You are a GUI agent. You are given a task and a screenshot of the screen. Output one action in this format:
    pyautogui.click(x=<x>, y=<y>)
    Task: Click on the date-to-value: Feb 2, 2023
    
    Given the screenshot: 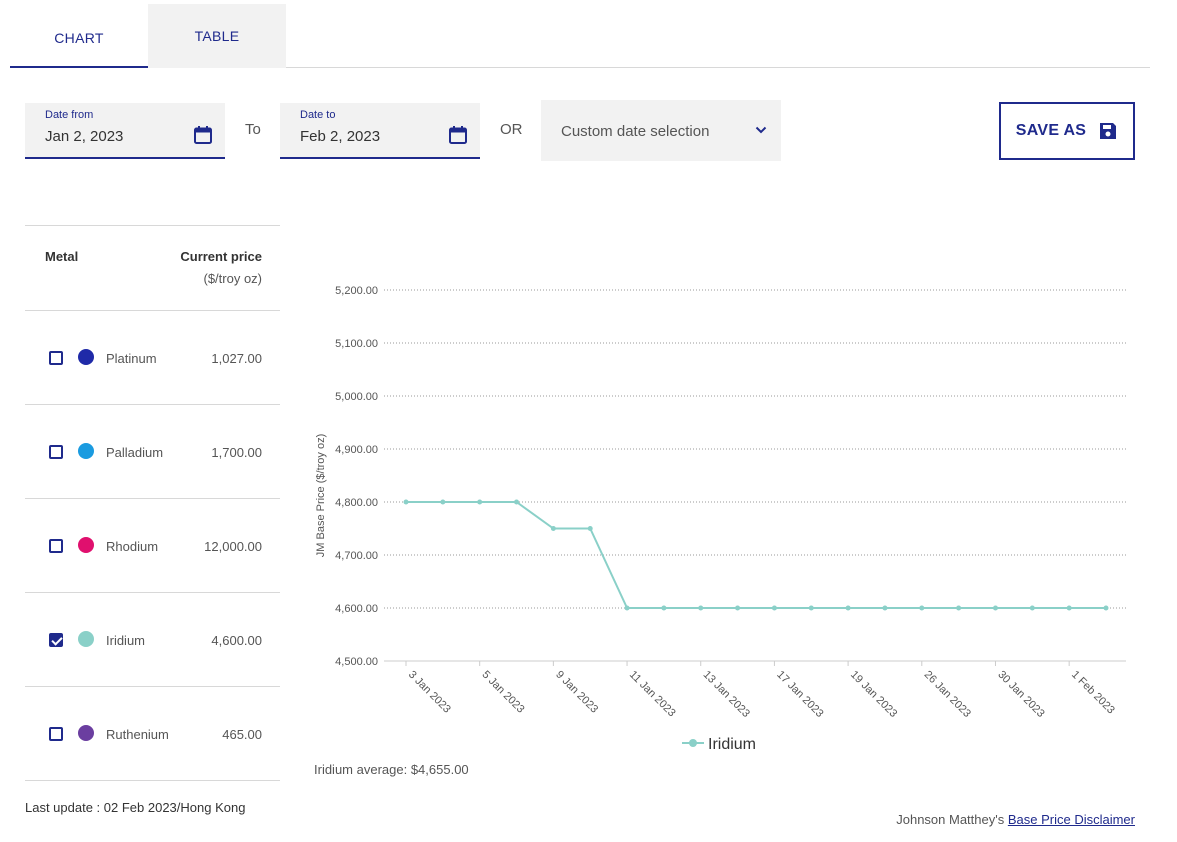 What is the action you would take?
    pyautogui.click(x=340, y=136)
    